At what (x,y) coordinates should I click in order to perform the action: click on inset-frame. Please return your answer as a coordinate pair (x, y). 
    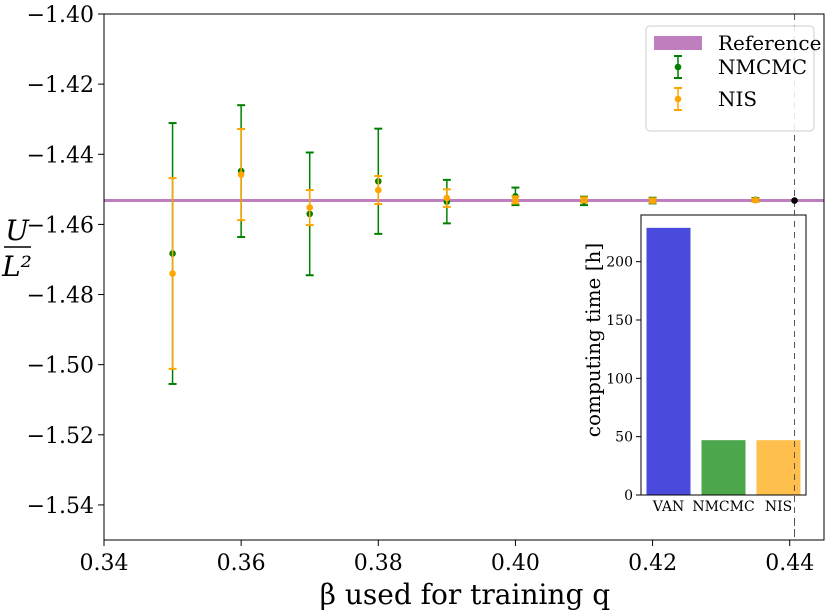
    Looking at the image, I should click on (723, 355).